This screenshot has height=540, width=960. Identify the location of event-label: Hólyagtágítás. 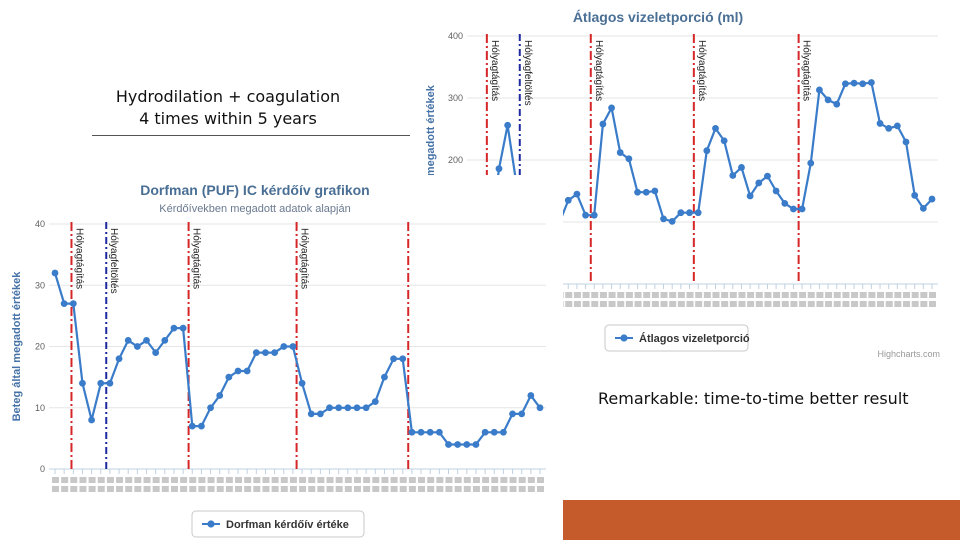
(806, 70).